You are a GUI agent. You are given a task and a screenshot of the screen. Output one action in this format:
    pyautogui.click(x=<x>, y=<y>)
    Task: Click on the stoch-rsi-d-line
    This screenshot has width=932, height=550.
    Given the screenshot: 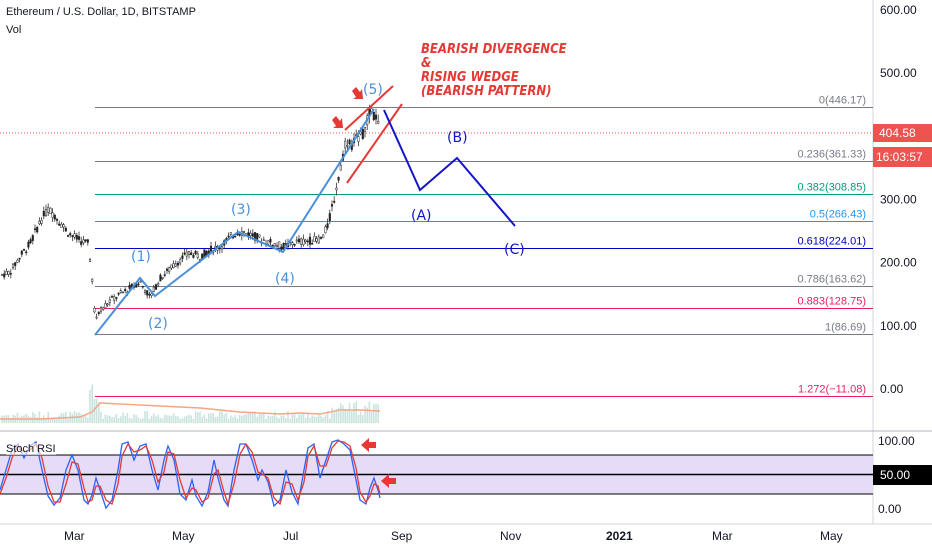 What is the action you would take?
    pyautogui.click(x=190, y=473)
    